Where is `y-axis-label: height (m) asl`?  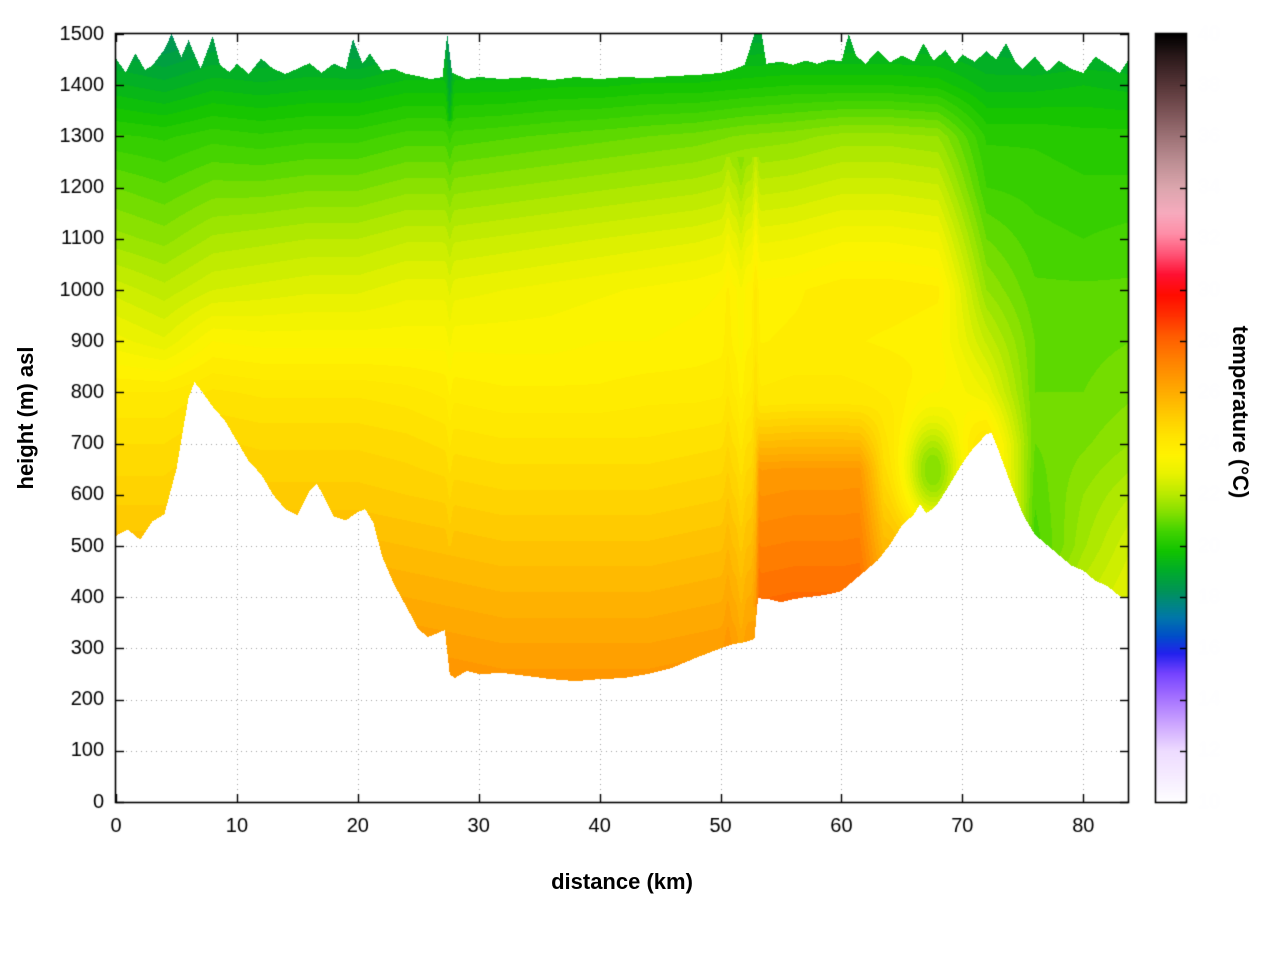 y-axis-label: height (m) asl is located at coordinates (25, 418).